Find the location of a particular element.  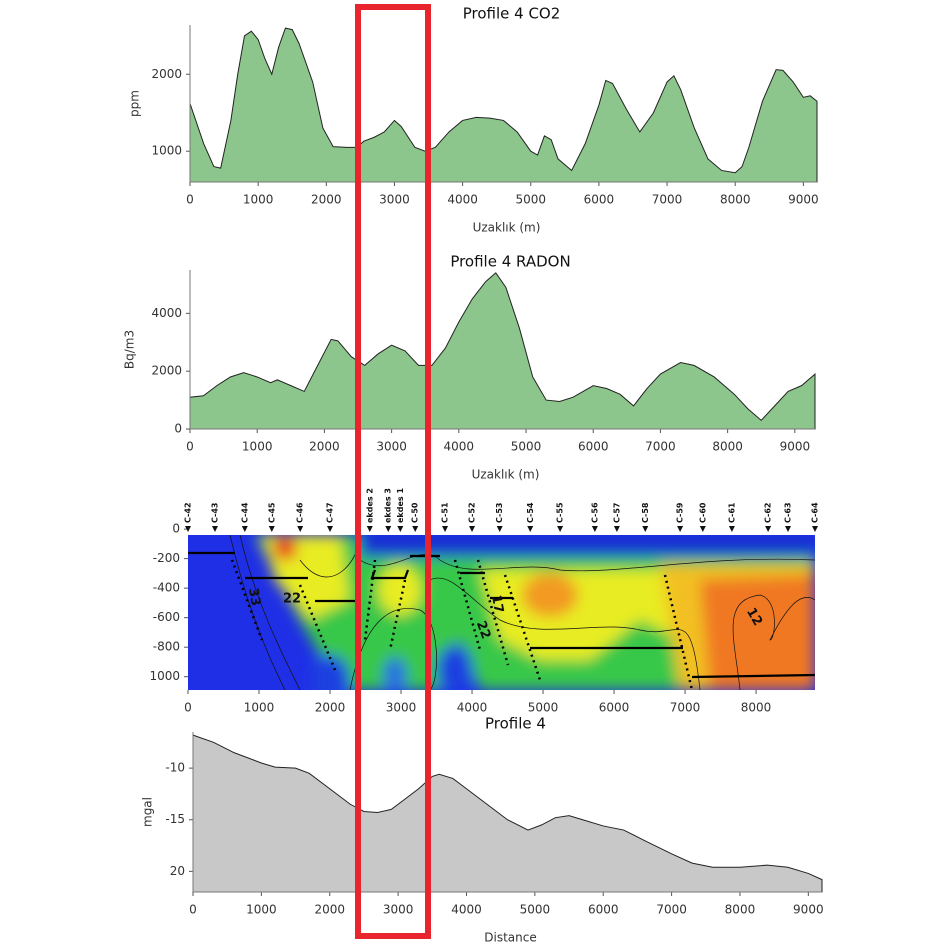

station-label: C-61 is located at coordinates (731, 512).